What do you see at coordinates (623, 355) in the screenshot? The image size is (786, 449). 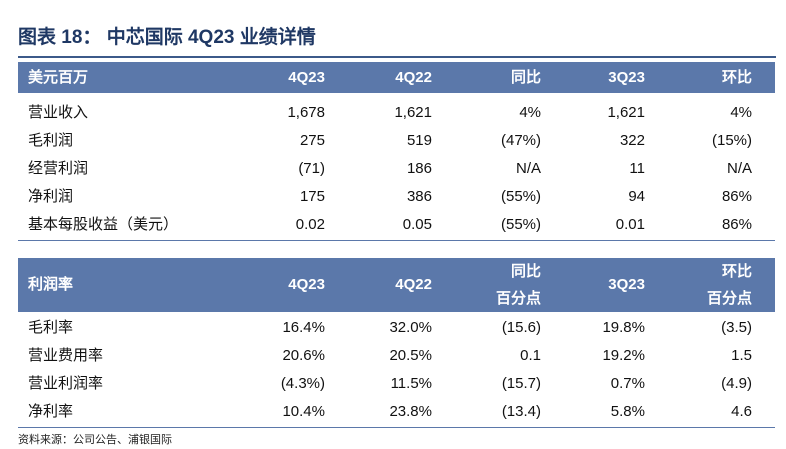 I see `cell-value: 19.2%` at bounding box center [623, 355].